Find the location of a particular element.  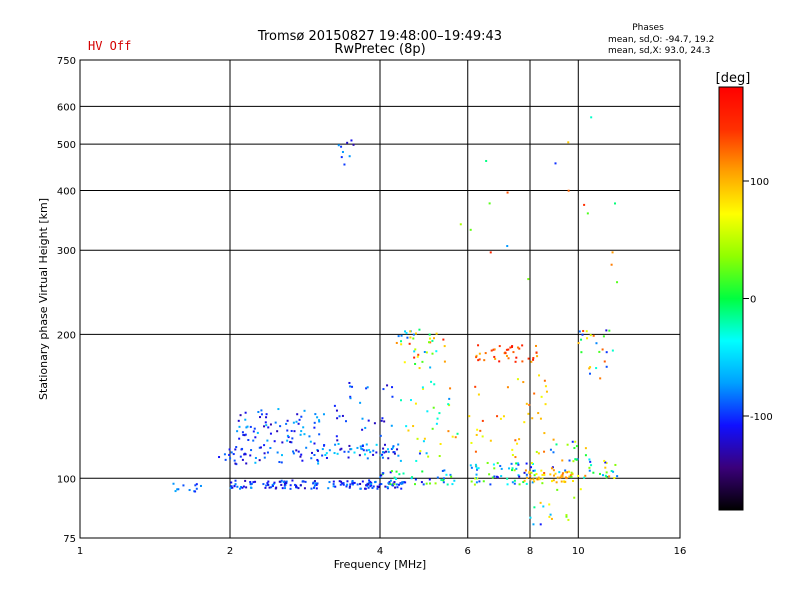

y-tick-label: 200 is located at coordinates (66, 335).